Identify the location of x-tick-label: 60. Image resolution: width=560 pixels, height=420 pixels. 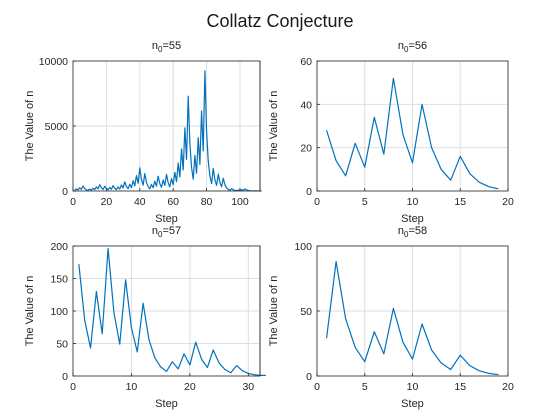
(173, 202).